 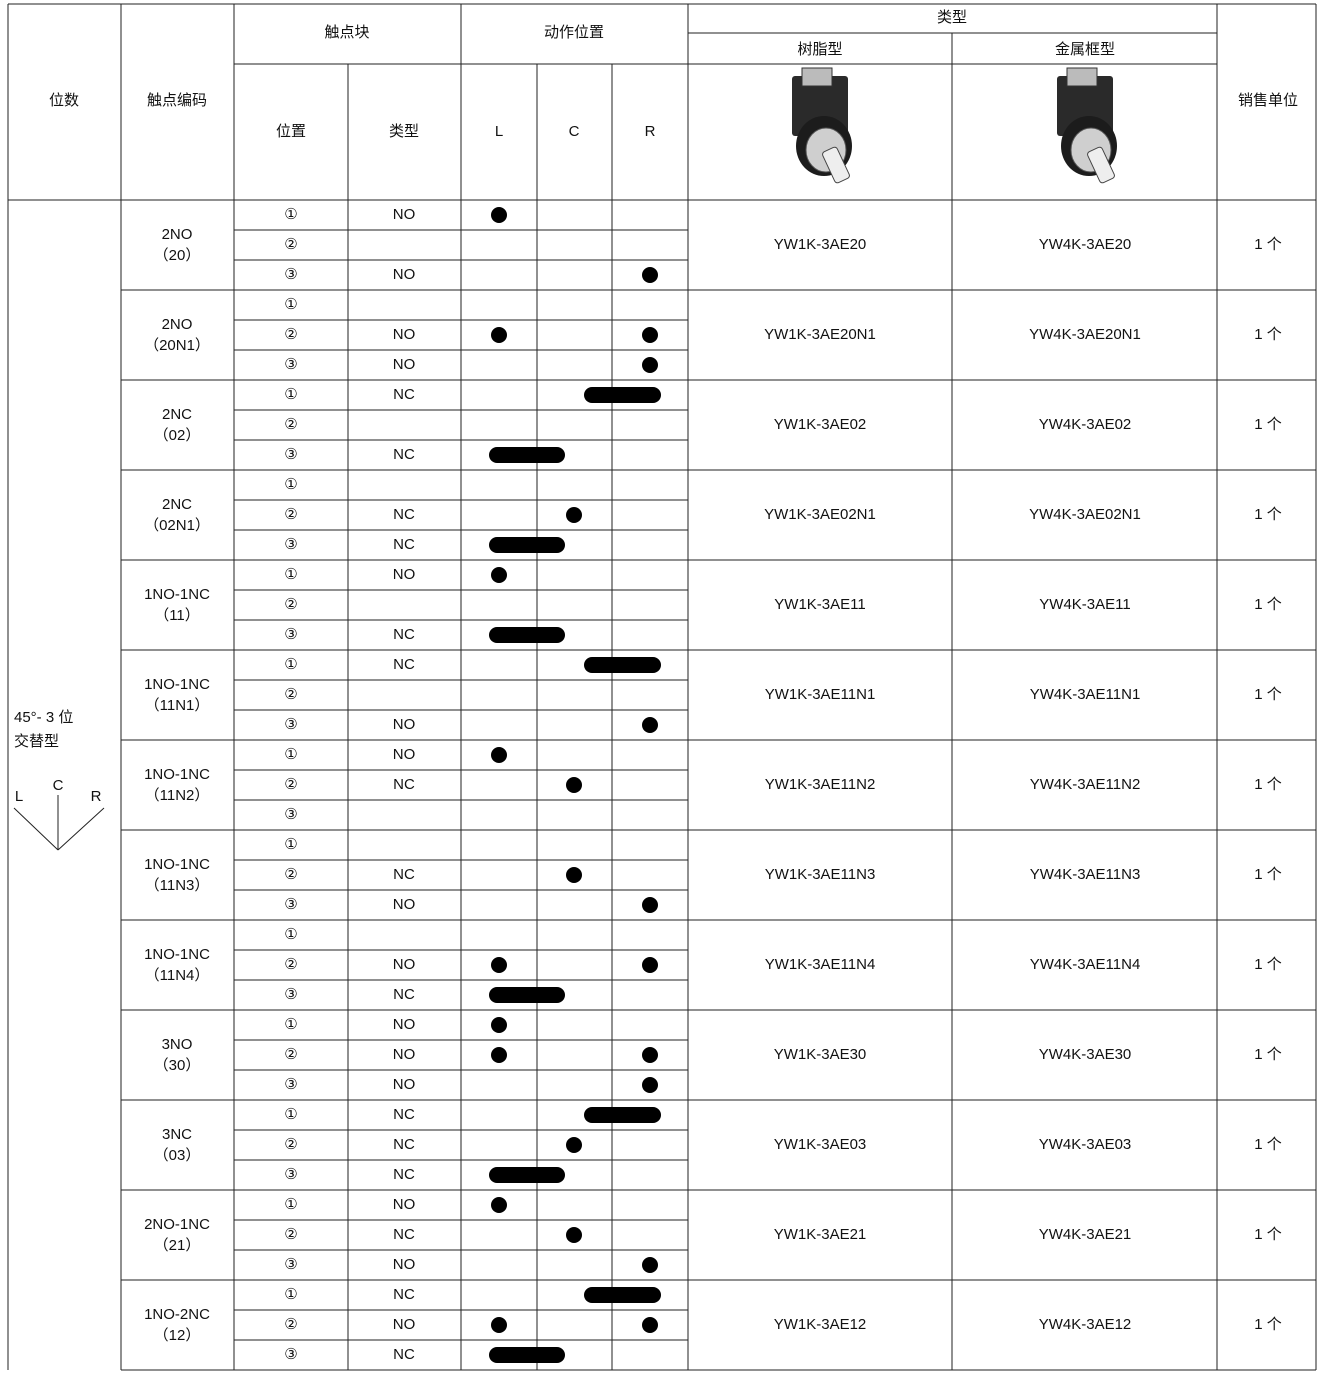 What do you see at coordinates (1085, 1324) in the screenshot?
I see `cell-text: YW4K-3AE12` at bounding box center [1085, 1324].